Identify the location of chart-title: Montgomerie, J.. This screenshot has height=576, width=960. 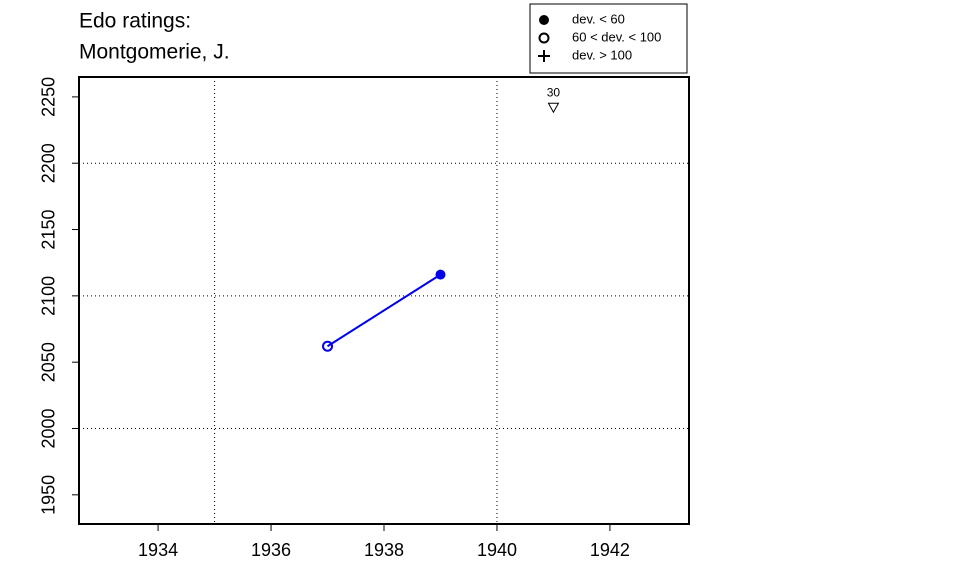
(154, 52).